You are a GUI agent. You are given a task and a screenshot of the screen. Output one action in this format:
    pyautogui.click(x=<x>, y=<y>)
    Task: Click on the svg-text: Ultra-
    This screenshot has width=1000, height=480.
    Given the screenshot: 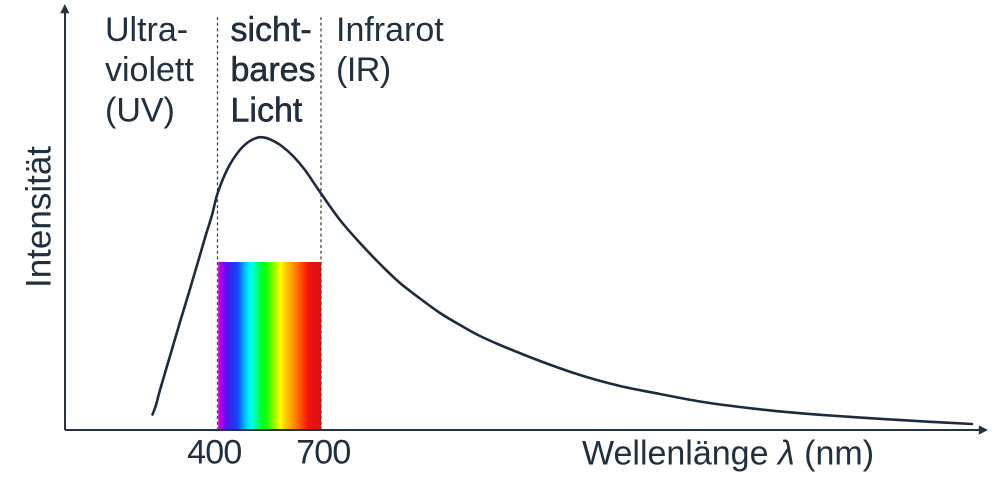 What is the action you would take?
    pyautogui.click(x=146, y=30)
    